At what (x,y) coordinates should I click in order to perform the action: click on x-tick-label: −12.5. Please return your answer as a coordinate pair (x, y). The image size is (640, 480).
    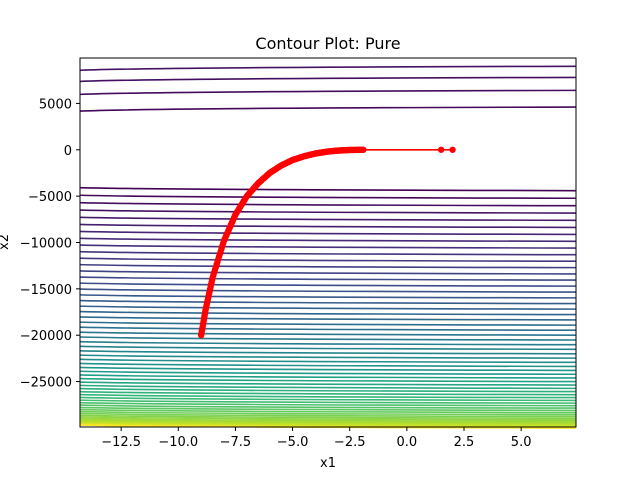
    Looking at the image, I should click on (121, 442).